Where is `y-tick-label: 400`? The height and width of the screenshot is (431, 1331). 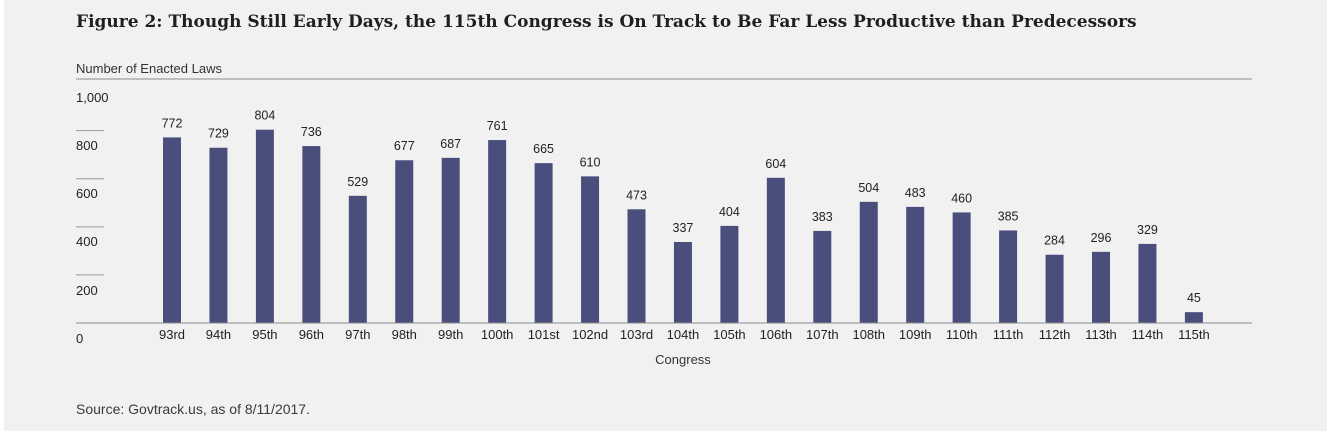
y-tick-label: 400 is located at coordinates (87, 241).